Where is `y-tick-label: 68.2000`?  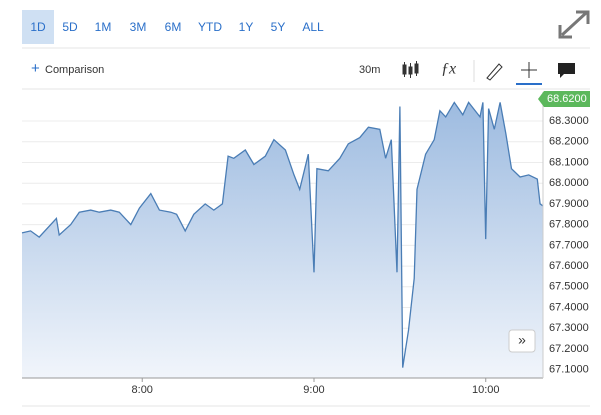 y-tick-label: 68.2000 is located at coordinates (569, 142).